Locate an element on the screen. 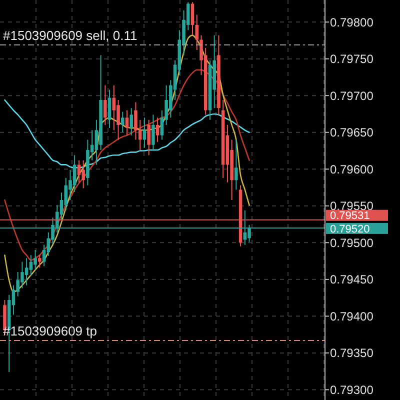  y-tick-label: 0.79500 is located at coordinates (352, 243).